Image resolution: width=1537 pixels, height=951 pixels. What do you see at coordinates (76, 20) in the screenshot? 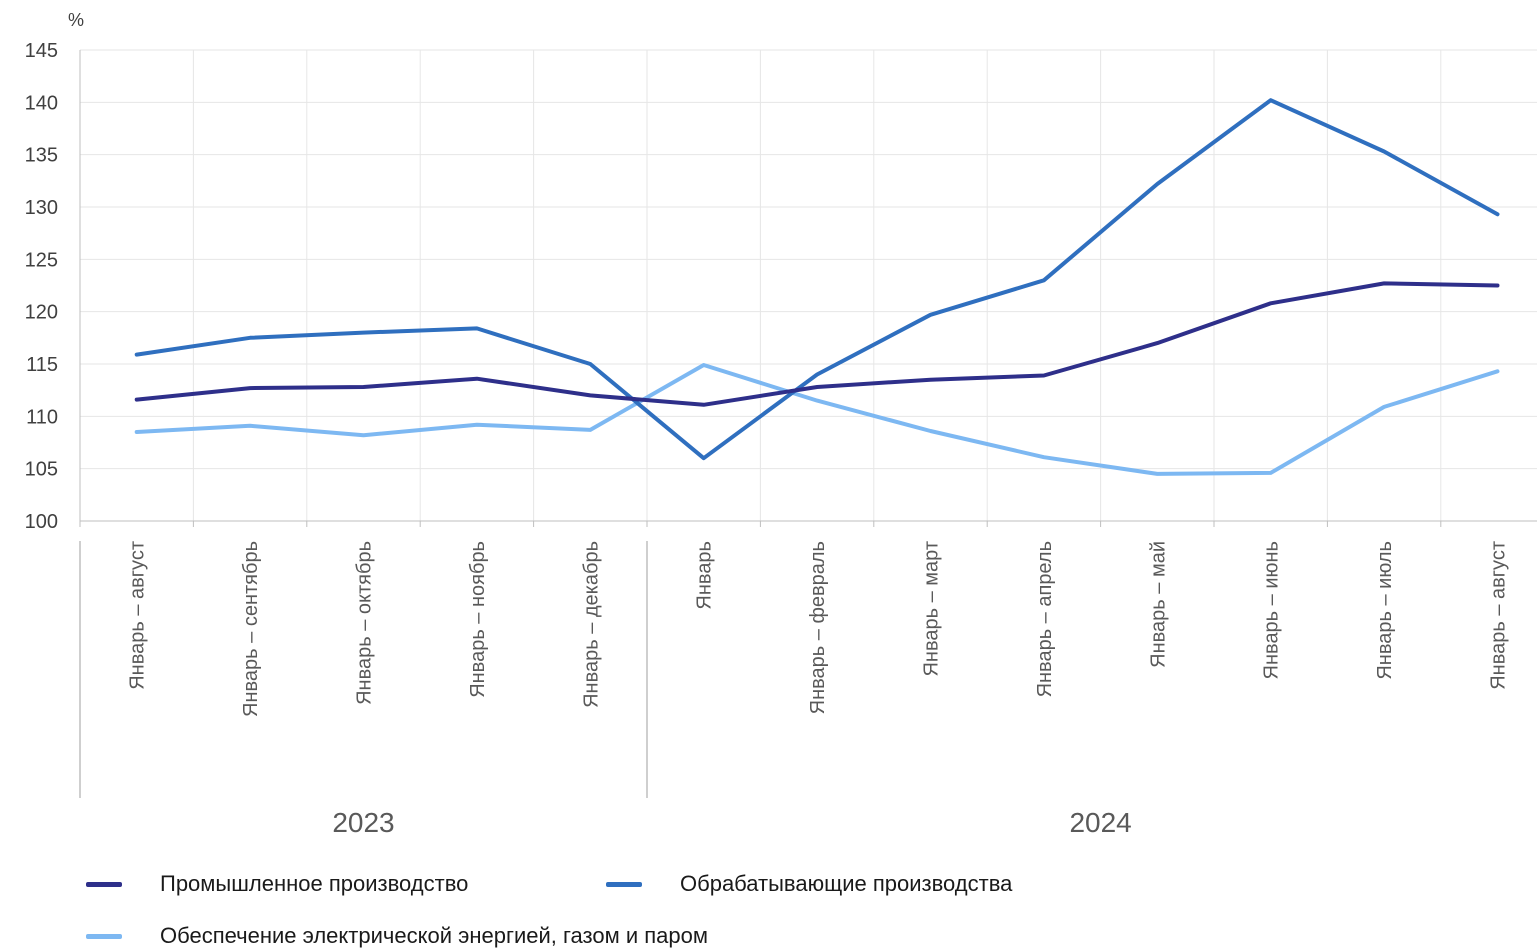
I see `y-axis-unit-label: %` at bounding box center [76, 20].